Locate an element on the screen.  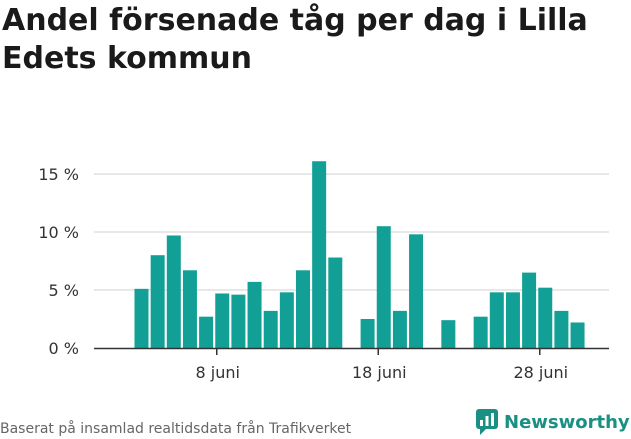
newsworthy-logo: Newsworthy is located at coordinates (553, 422).